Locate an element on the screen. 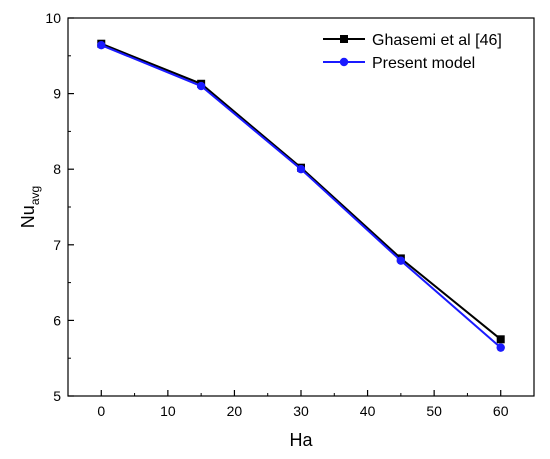 This screenshot has height=459, width=550. x-tick-label: 60 is located at coordinates (501, 411).